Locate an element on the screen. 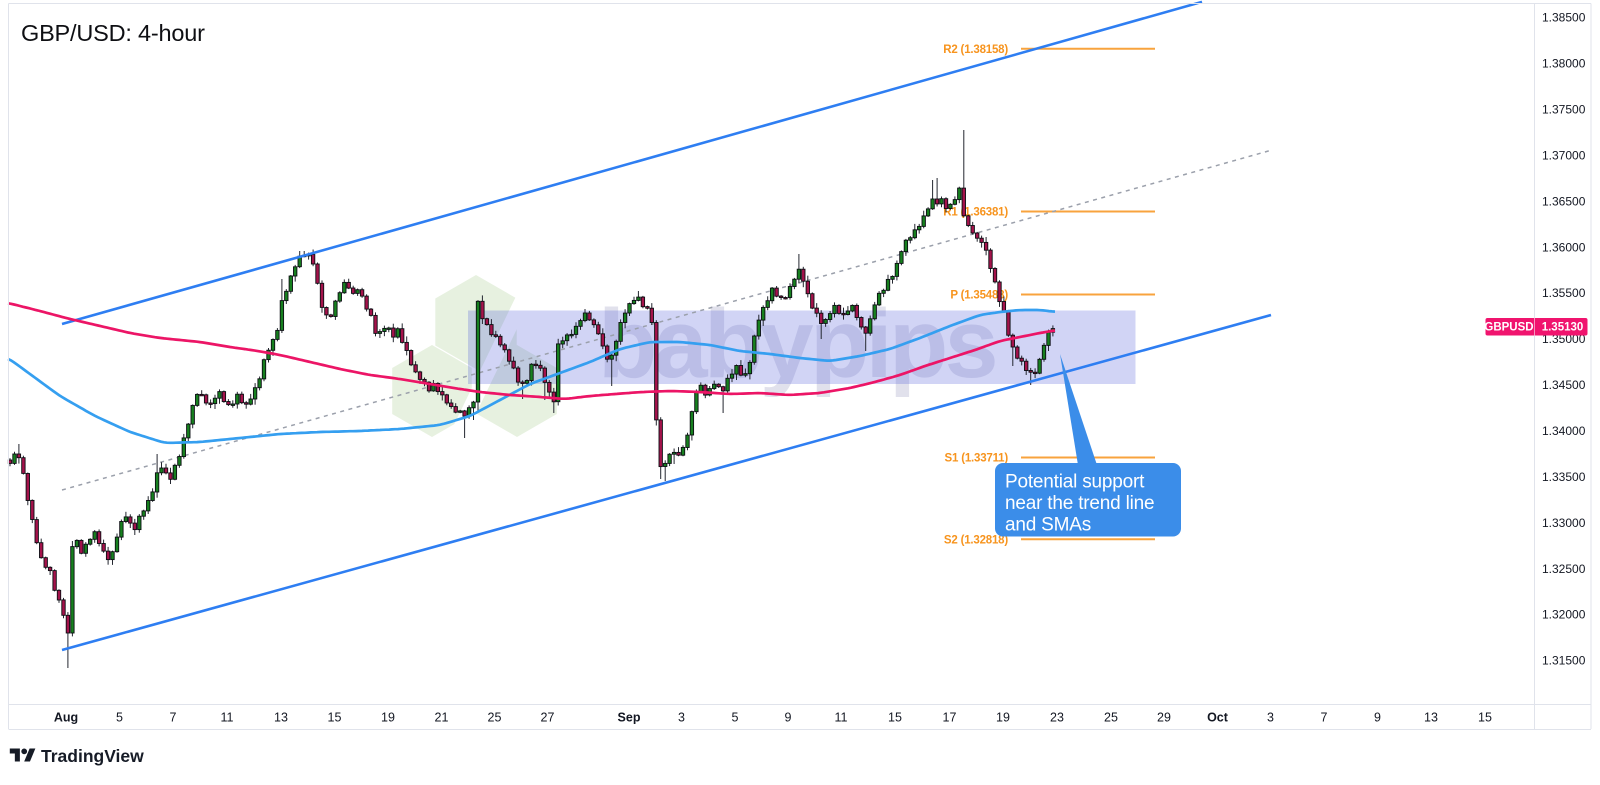 This screenshot has width=1600, height=785. svg-text: 1.38500 is located at coordinates (1564, 18).